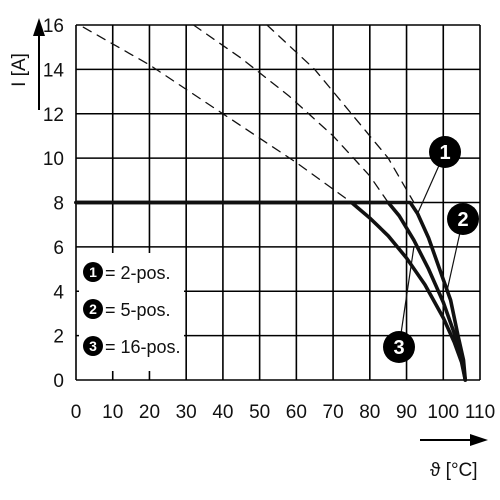 The width and height of the screenshot is (500, 500). Describe the element at coordinates (143, 347) in the screenshot. I see `legend-label-3: = 16-pos.` at that location.